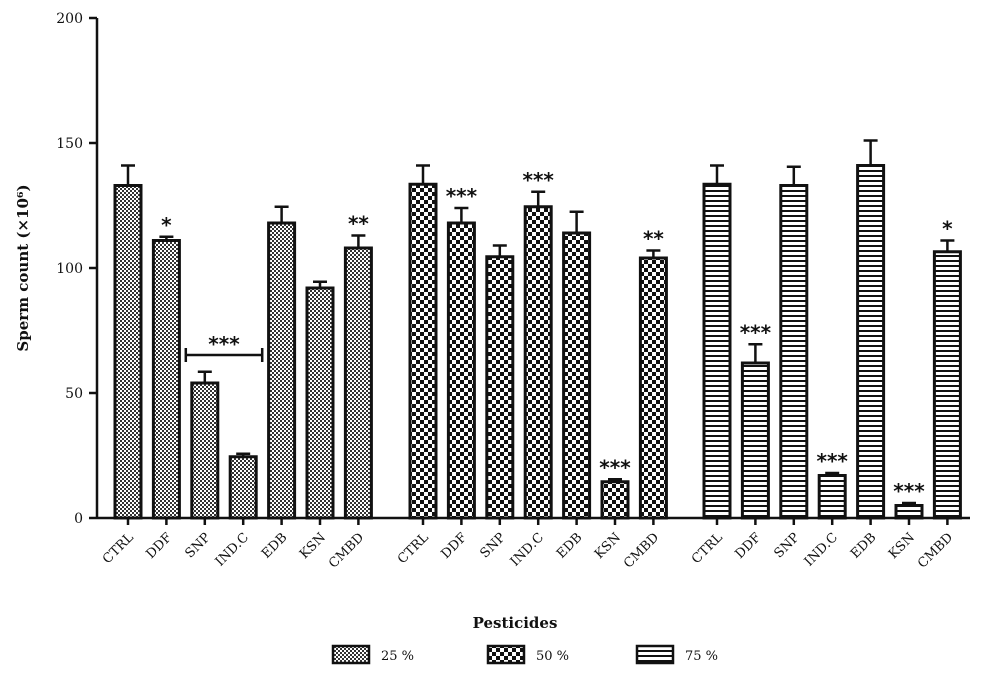 The width and height of the screenshot is (1000, 675). I want to click on bar-75-snp, so click(794, 352).